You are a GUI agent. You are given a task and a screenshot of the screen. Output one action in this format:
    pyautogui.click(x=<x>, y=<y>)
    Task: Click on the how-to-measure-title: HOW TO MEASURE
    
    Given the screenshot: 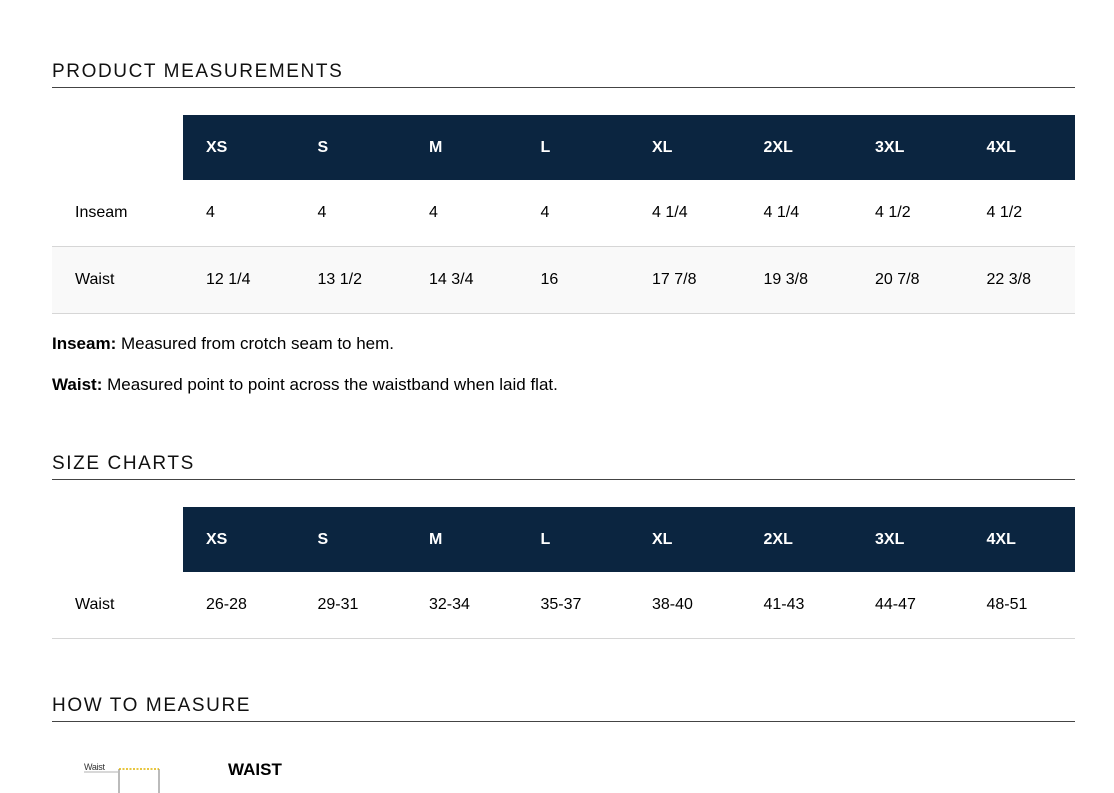 What is the action you would take?
    pyautogui.click(x=563, y=708)
    